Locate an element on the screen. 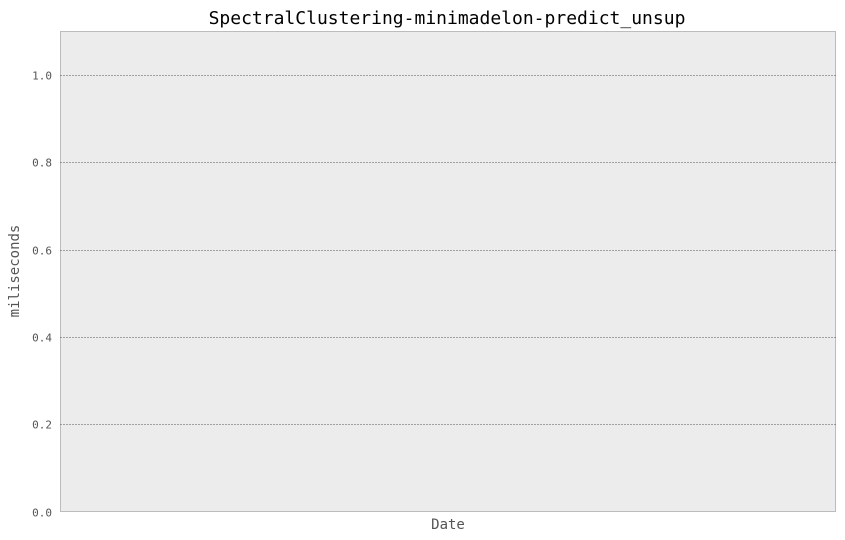  y-tick-label: 1.0 is located at coordinates (42, 76).